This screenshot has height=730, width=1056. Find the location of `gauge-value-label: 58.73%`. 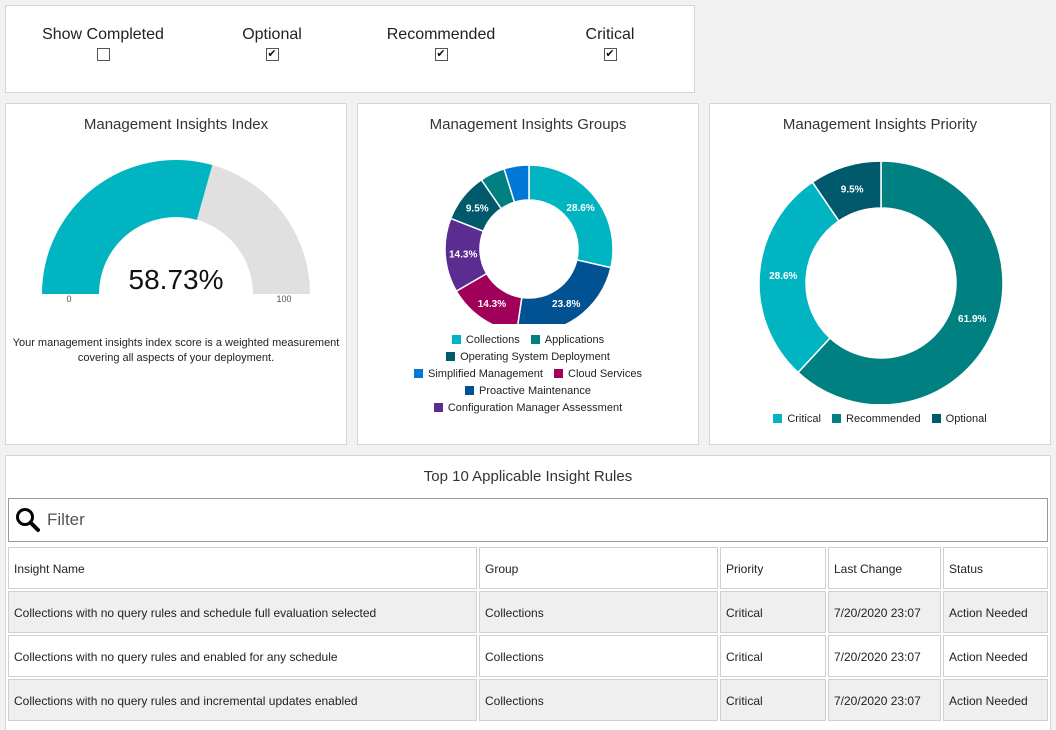

gauge-value-label: 58.73% is located at coordinates (176, 279).